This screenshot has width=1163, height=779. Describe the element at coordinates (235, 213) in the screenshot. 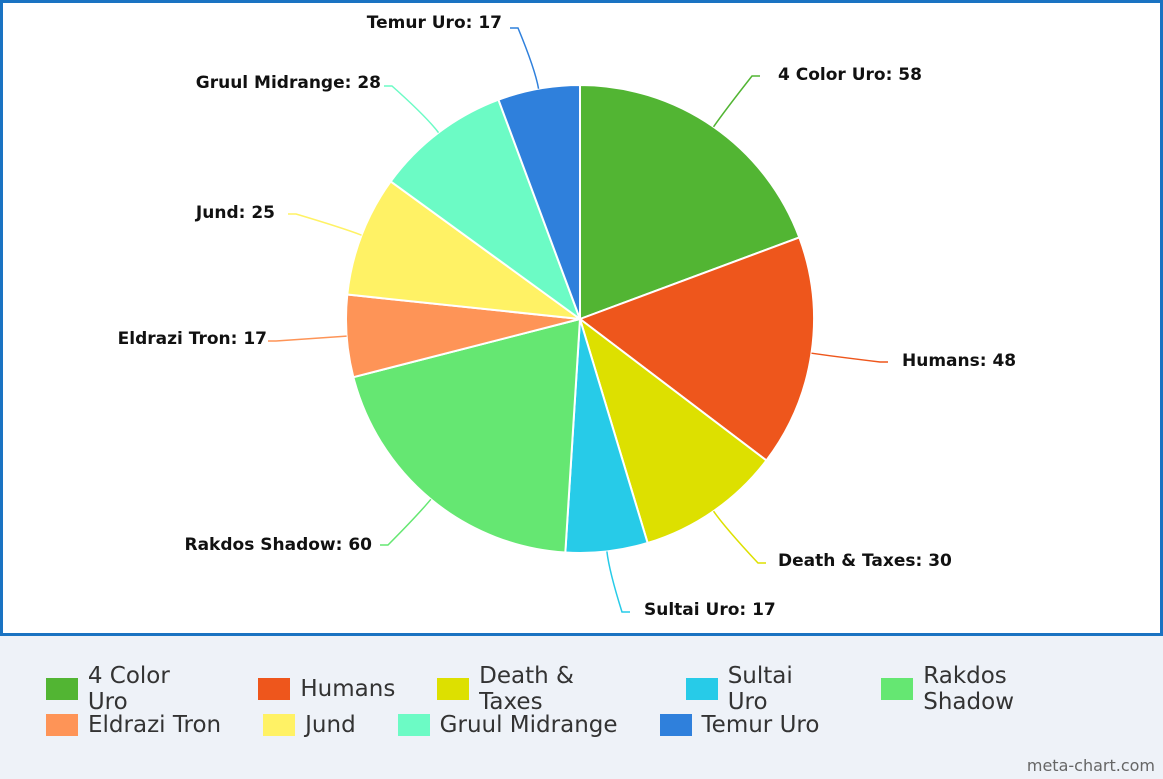

I see `slice-data-label: Jund: 25` at that location.